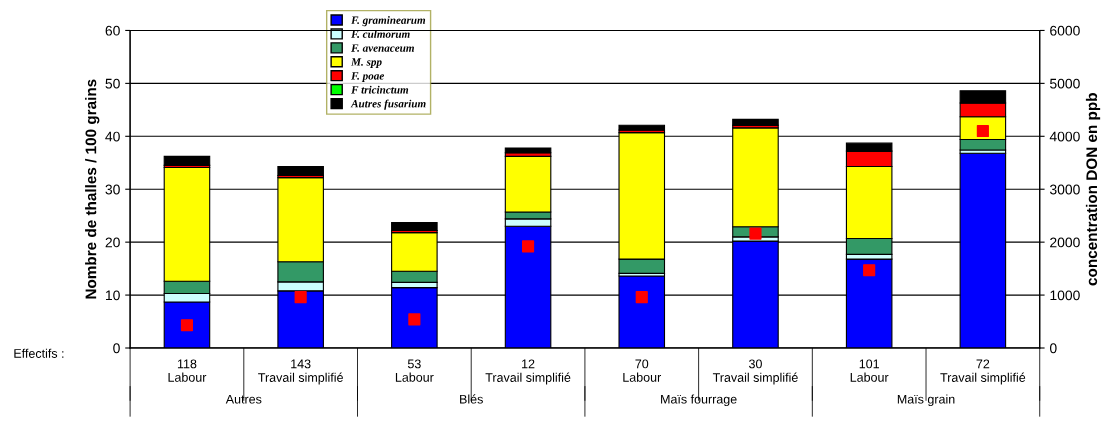 The width and height of the screenshot is (1112, 435). I want to click on y2-tick-label: 3000, so click(1064, 189).